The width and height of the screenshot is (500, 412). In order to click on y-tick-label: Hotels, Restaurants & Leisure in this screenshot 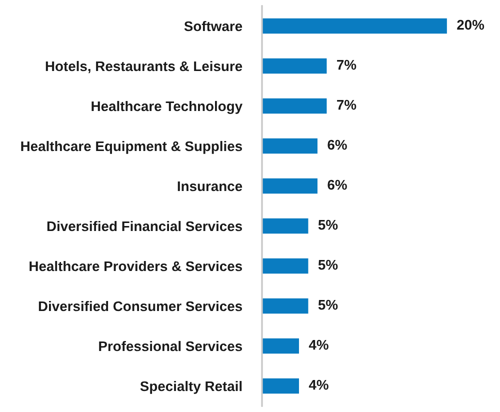, I will do `click(144, 67)`.